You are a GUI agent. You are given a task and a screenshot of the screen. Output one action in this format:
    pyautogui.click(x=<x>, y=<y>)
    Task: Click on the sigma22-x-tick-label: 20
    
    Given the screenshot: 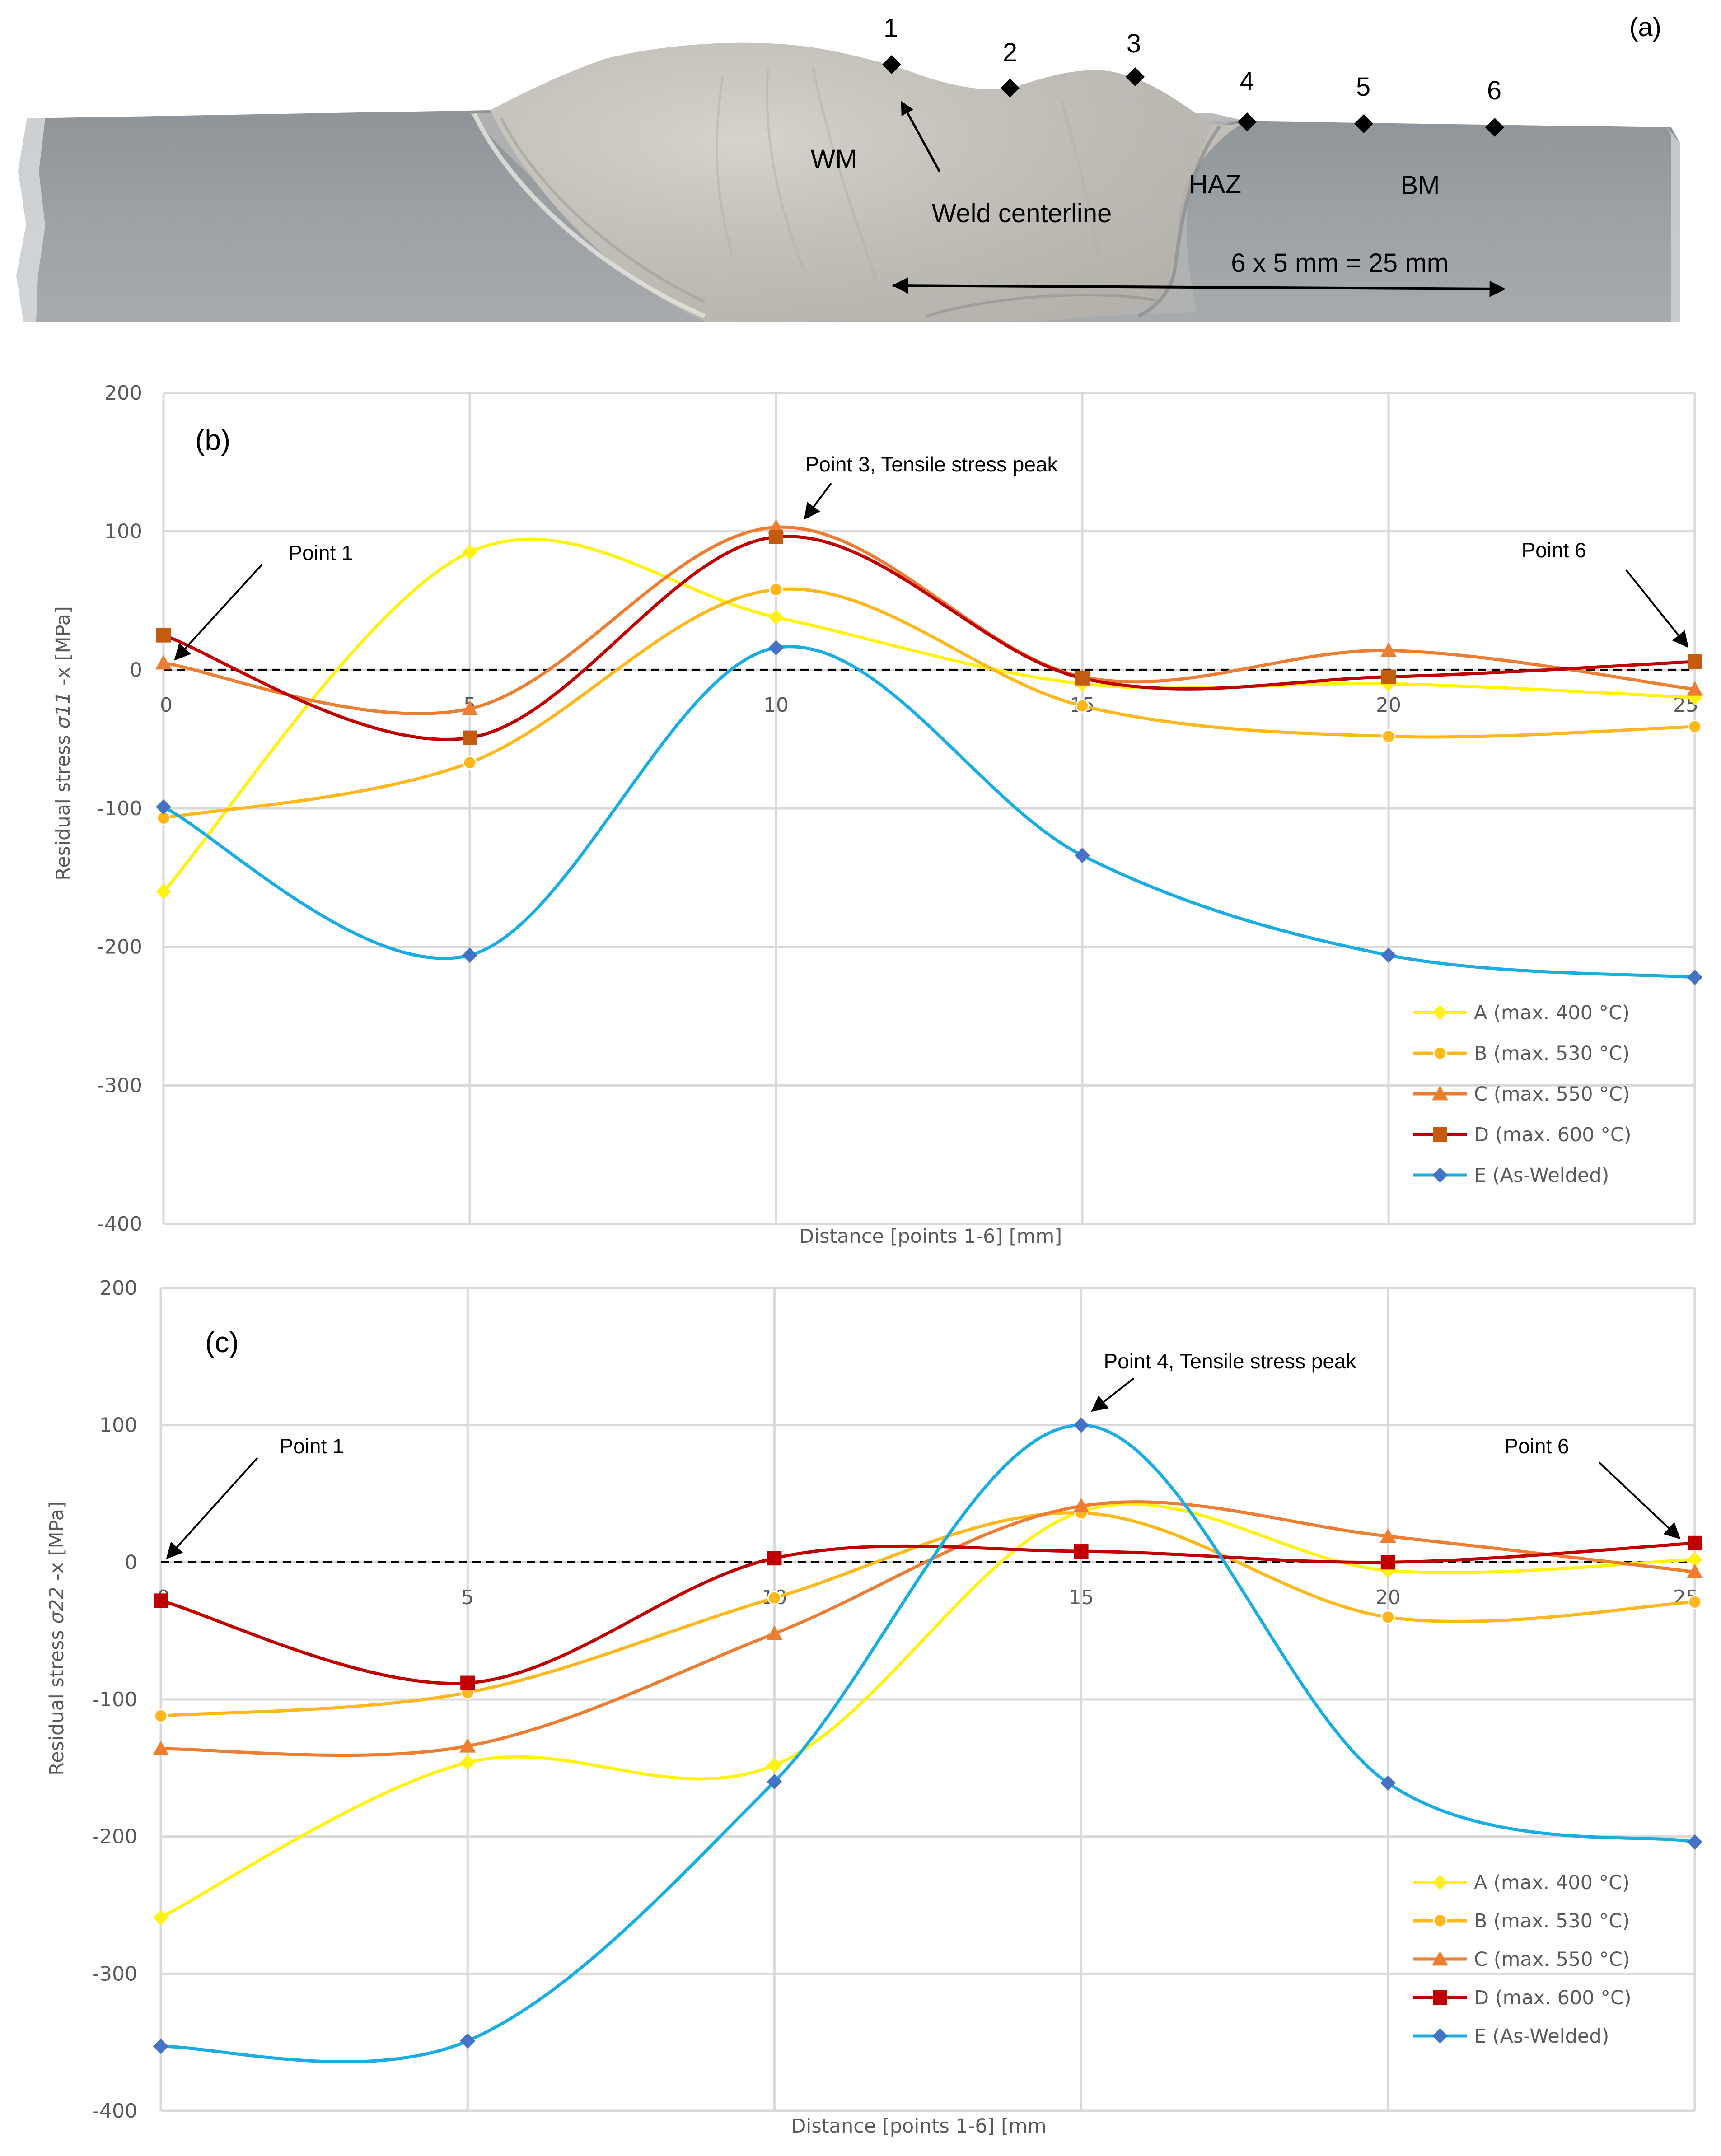 What is the action you would take?
    pyautogui.click(x=1388, y=1597)
    